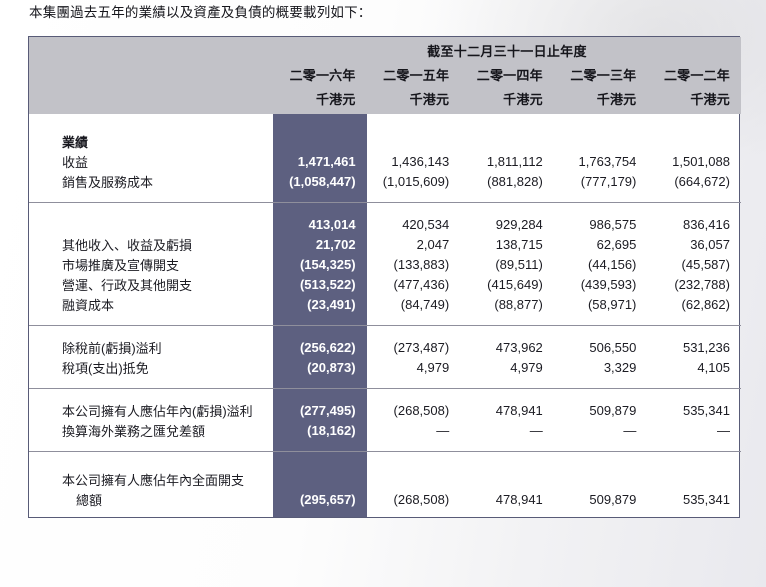  Describe the element at coordinates (421, 347) in the screenshot. I see `cell-2015: (273,487)` at that location.